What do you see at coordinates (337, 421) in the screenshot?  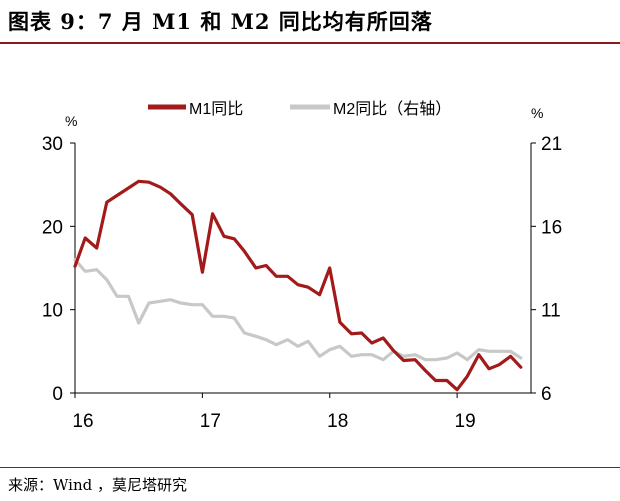 I see `x-tick-label: 18` at bounding box center [337, 421].